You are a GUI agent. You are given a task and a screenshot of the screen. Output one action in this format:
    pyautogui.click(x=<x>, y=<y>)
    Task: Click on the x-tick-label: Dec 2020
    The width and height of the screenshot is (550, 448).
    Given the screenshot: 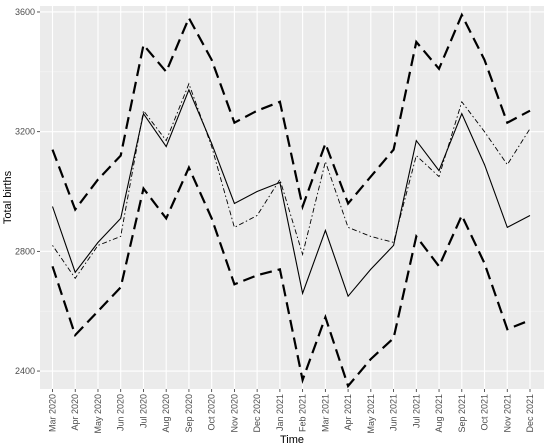 What is the action you would take?
    pyautogui.click(x=257, y=413)
    